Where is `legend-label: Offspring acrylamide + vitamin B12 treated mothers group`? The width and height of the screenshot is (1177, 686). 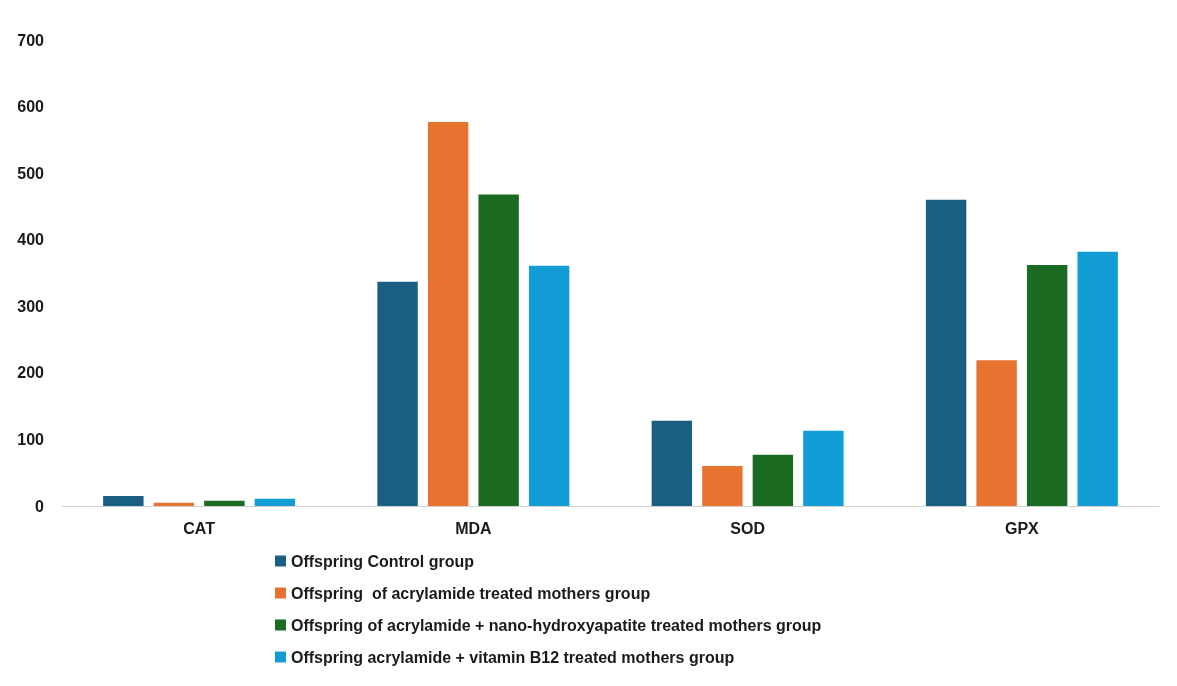 legend-label: Offspring acrylamide + vitamin B12 treated mothers group is located at coordinates (513, 657).